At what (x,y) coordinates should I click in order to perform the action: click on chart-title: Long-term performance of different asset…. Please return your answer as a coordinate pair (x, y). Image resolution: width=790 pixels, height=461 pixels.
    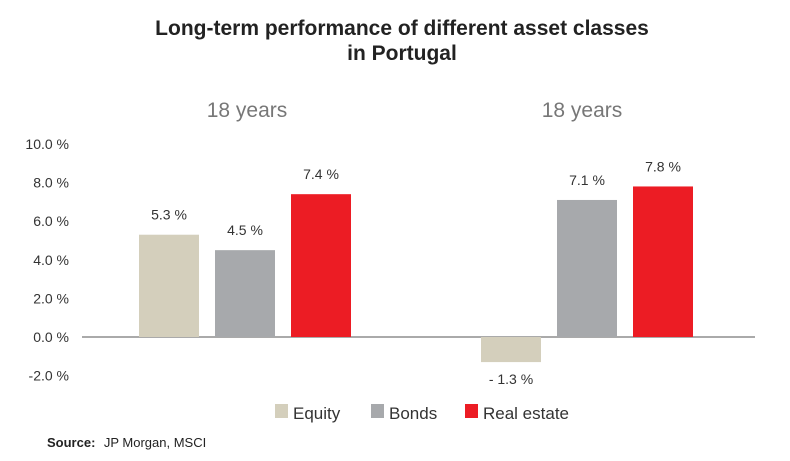
    Looking at the image, I should click on (402, 41).